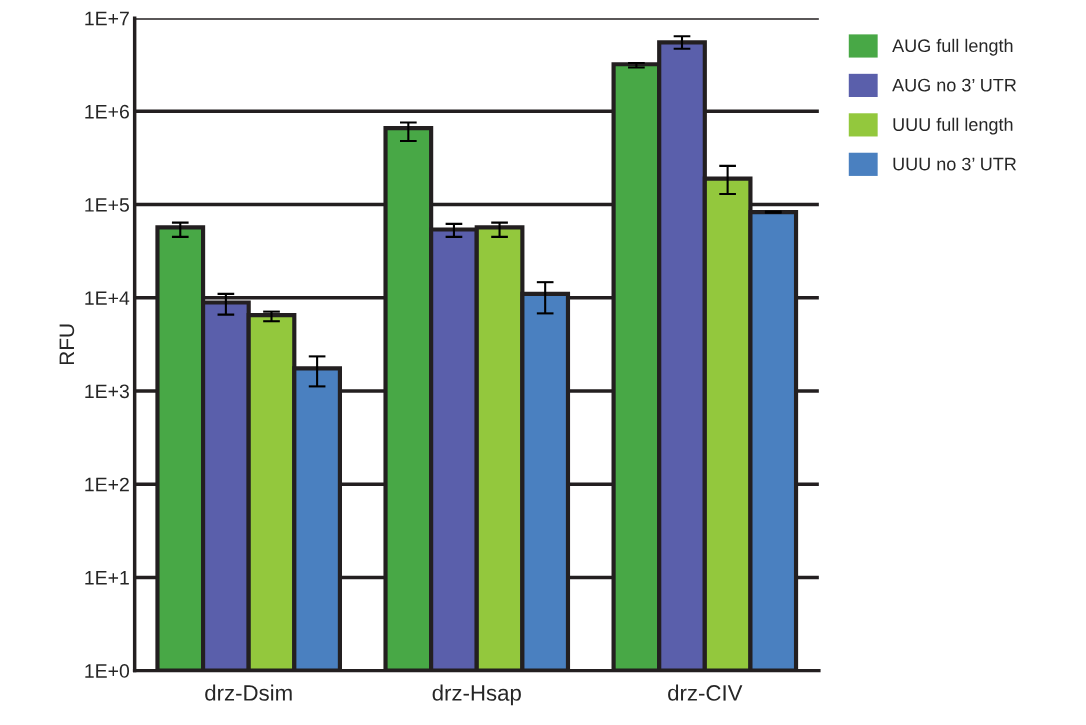 Image resolution: width=1086 pixels, height=725 pixels. I want to click on legend-label: UUU full length, so click(953, 126).